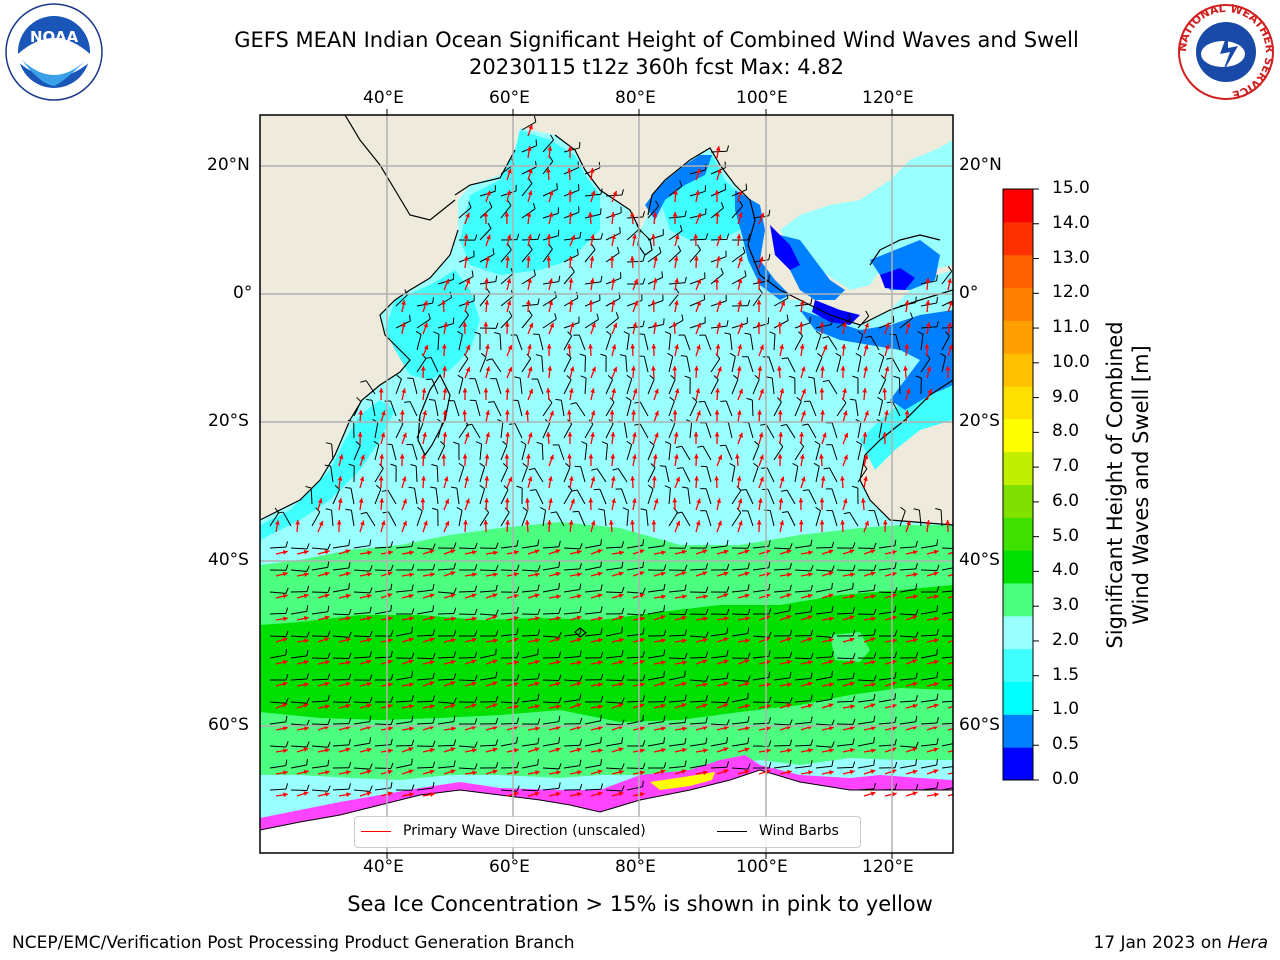 The height and width of the screenshot is (960, 1280). I want to click on lon-top-label: 100°E, so click(762, 98).